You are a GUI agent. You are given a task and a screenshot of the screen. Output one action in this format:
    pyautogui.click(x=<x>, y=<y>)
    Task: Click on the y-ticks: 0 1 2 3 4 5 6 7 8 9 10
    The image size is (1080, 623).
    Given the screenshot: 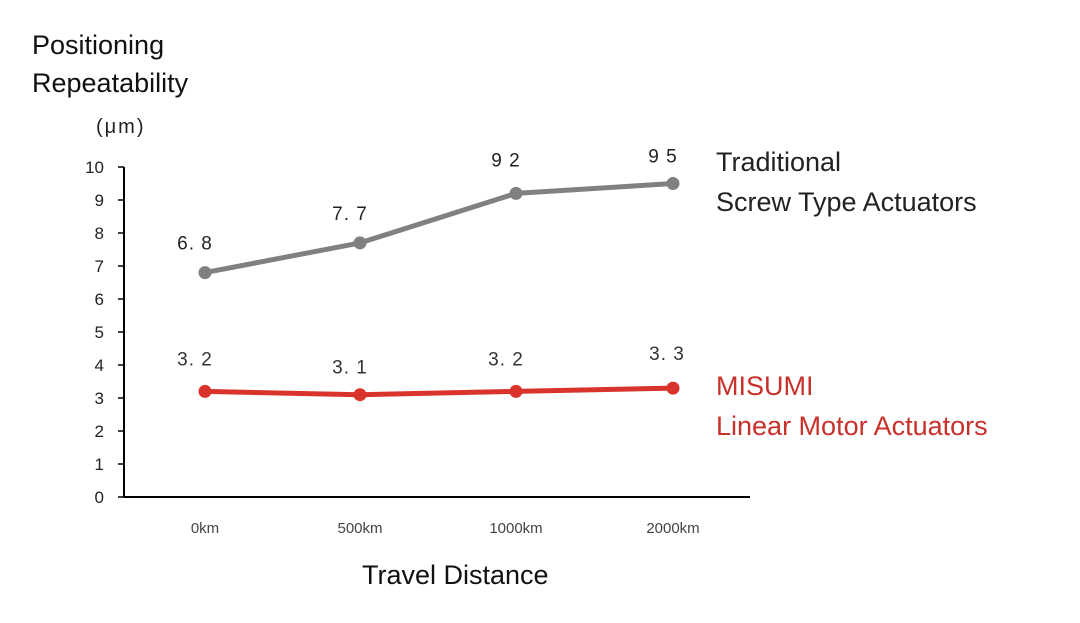 What is the action you would take?
    pyautogui.click(x=104, y=332)
    